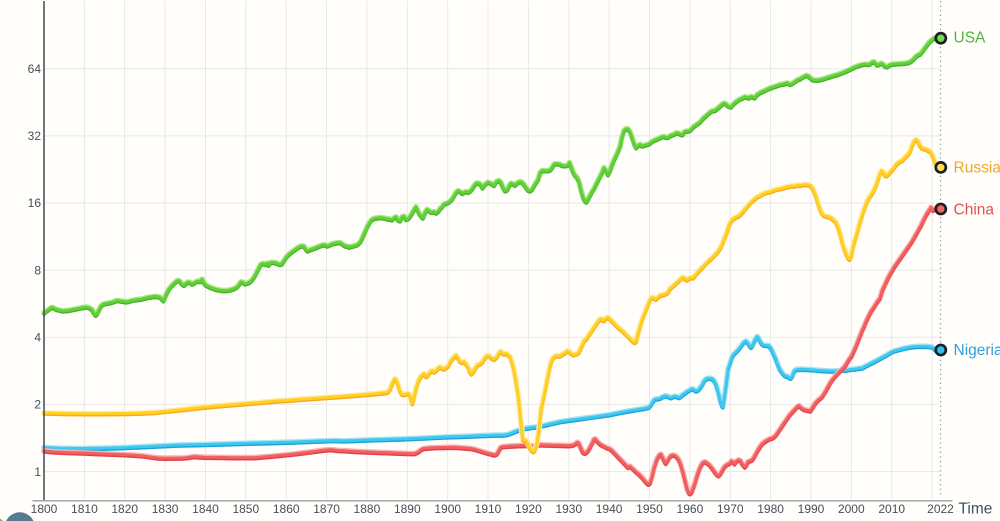 Image resolution: width=1000 pixels, height=521 pixels. I want to click on svg-text: 2, so click(37, 405).